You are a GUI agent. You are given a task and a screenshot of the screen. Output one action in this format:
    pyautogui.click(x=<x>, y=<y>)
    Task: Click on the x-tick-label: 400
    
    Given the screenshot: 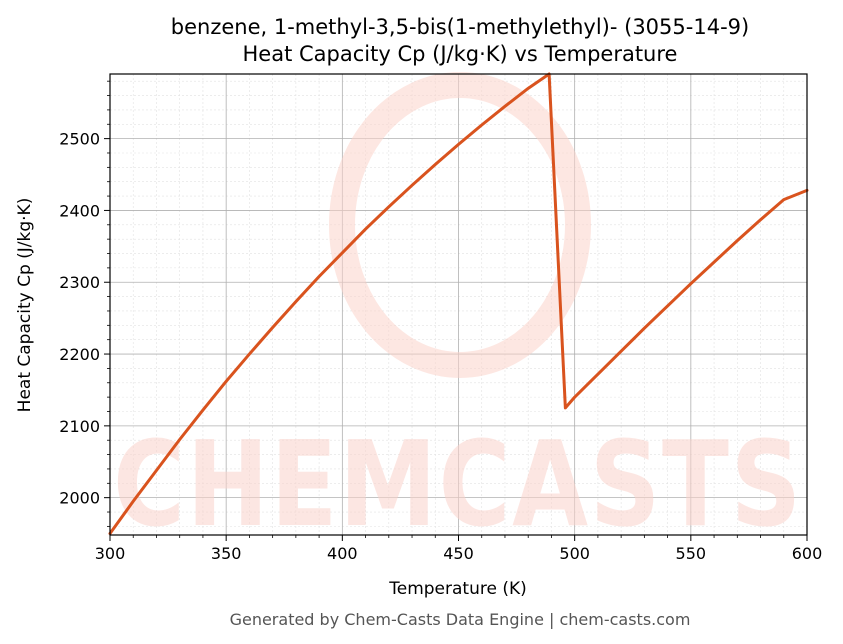 What is the action you would take?
    pyautogui.click(x=342, y=553)
    